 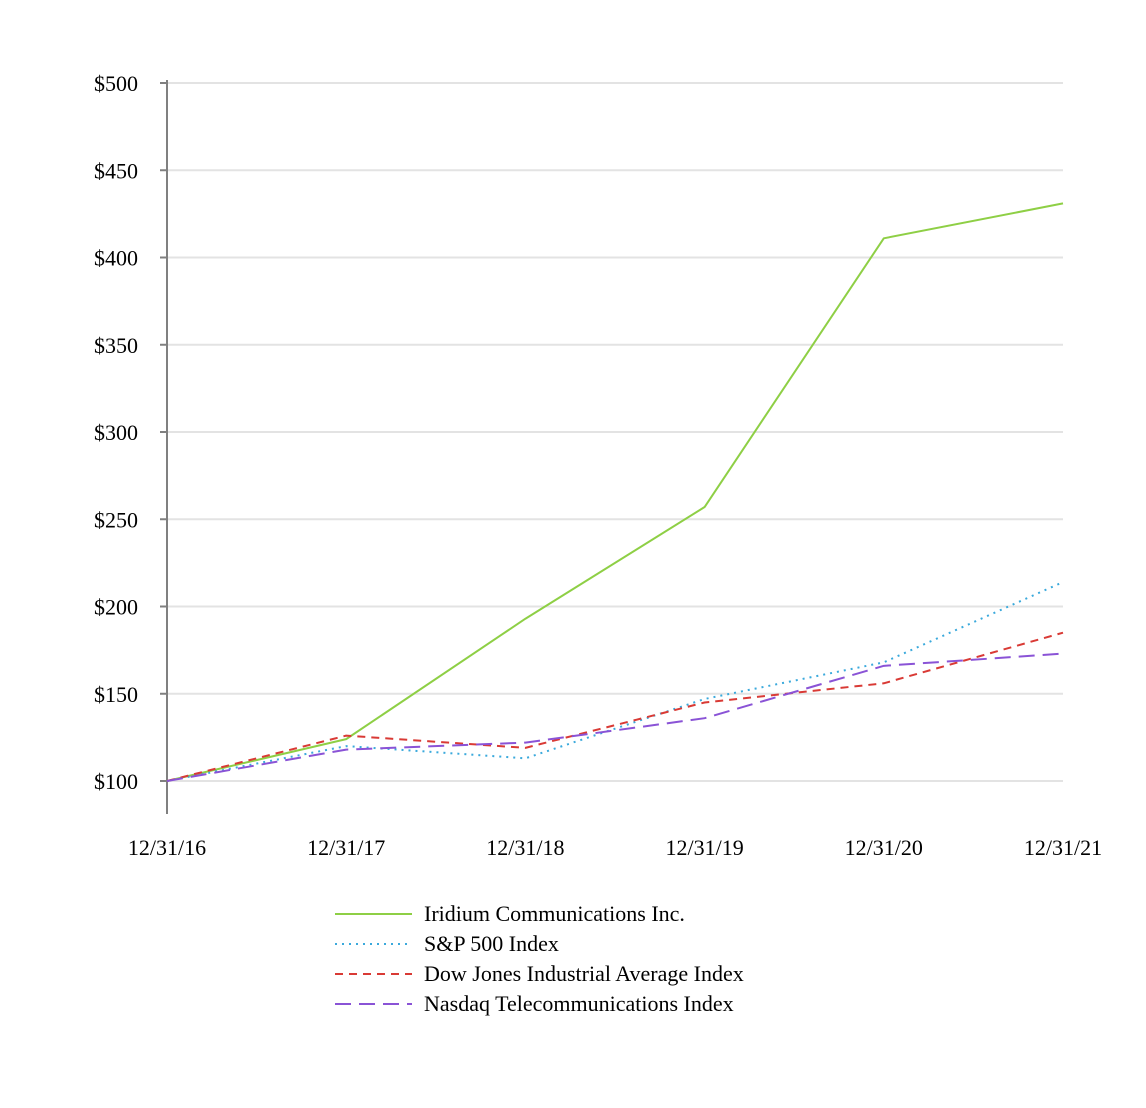 I want to click on y-axis-ticks: $100 $150 $200 $250 $300 $350 $400 $450 $500, so click(x=130, y=432).